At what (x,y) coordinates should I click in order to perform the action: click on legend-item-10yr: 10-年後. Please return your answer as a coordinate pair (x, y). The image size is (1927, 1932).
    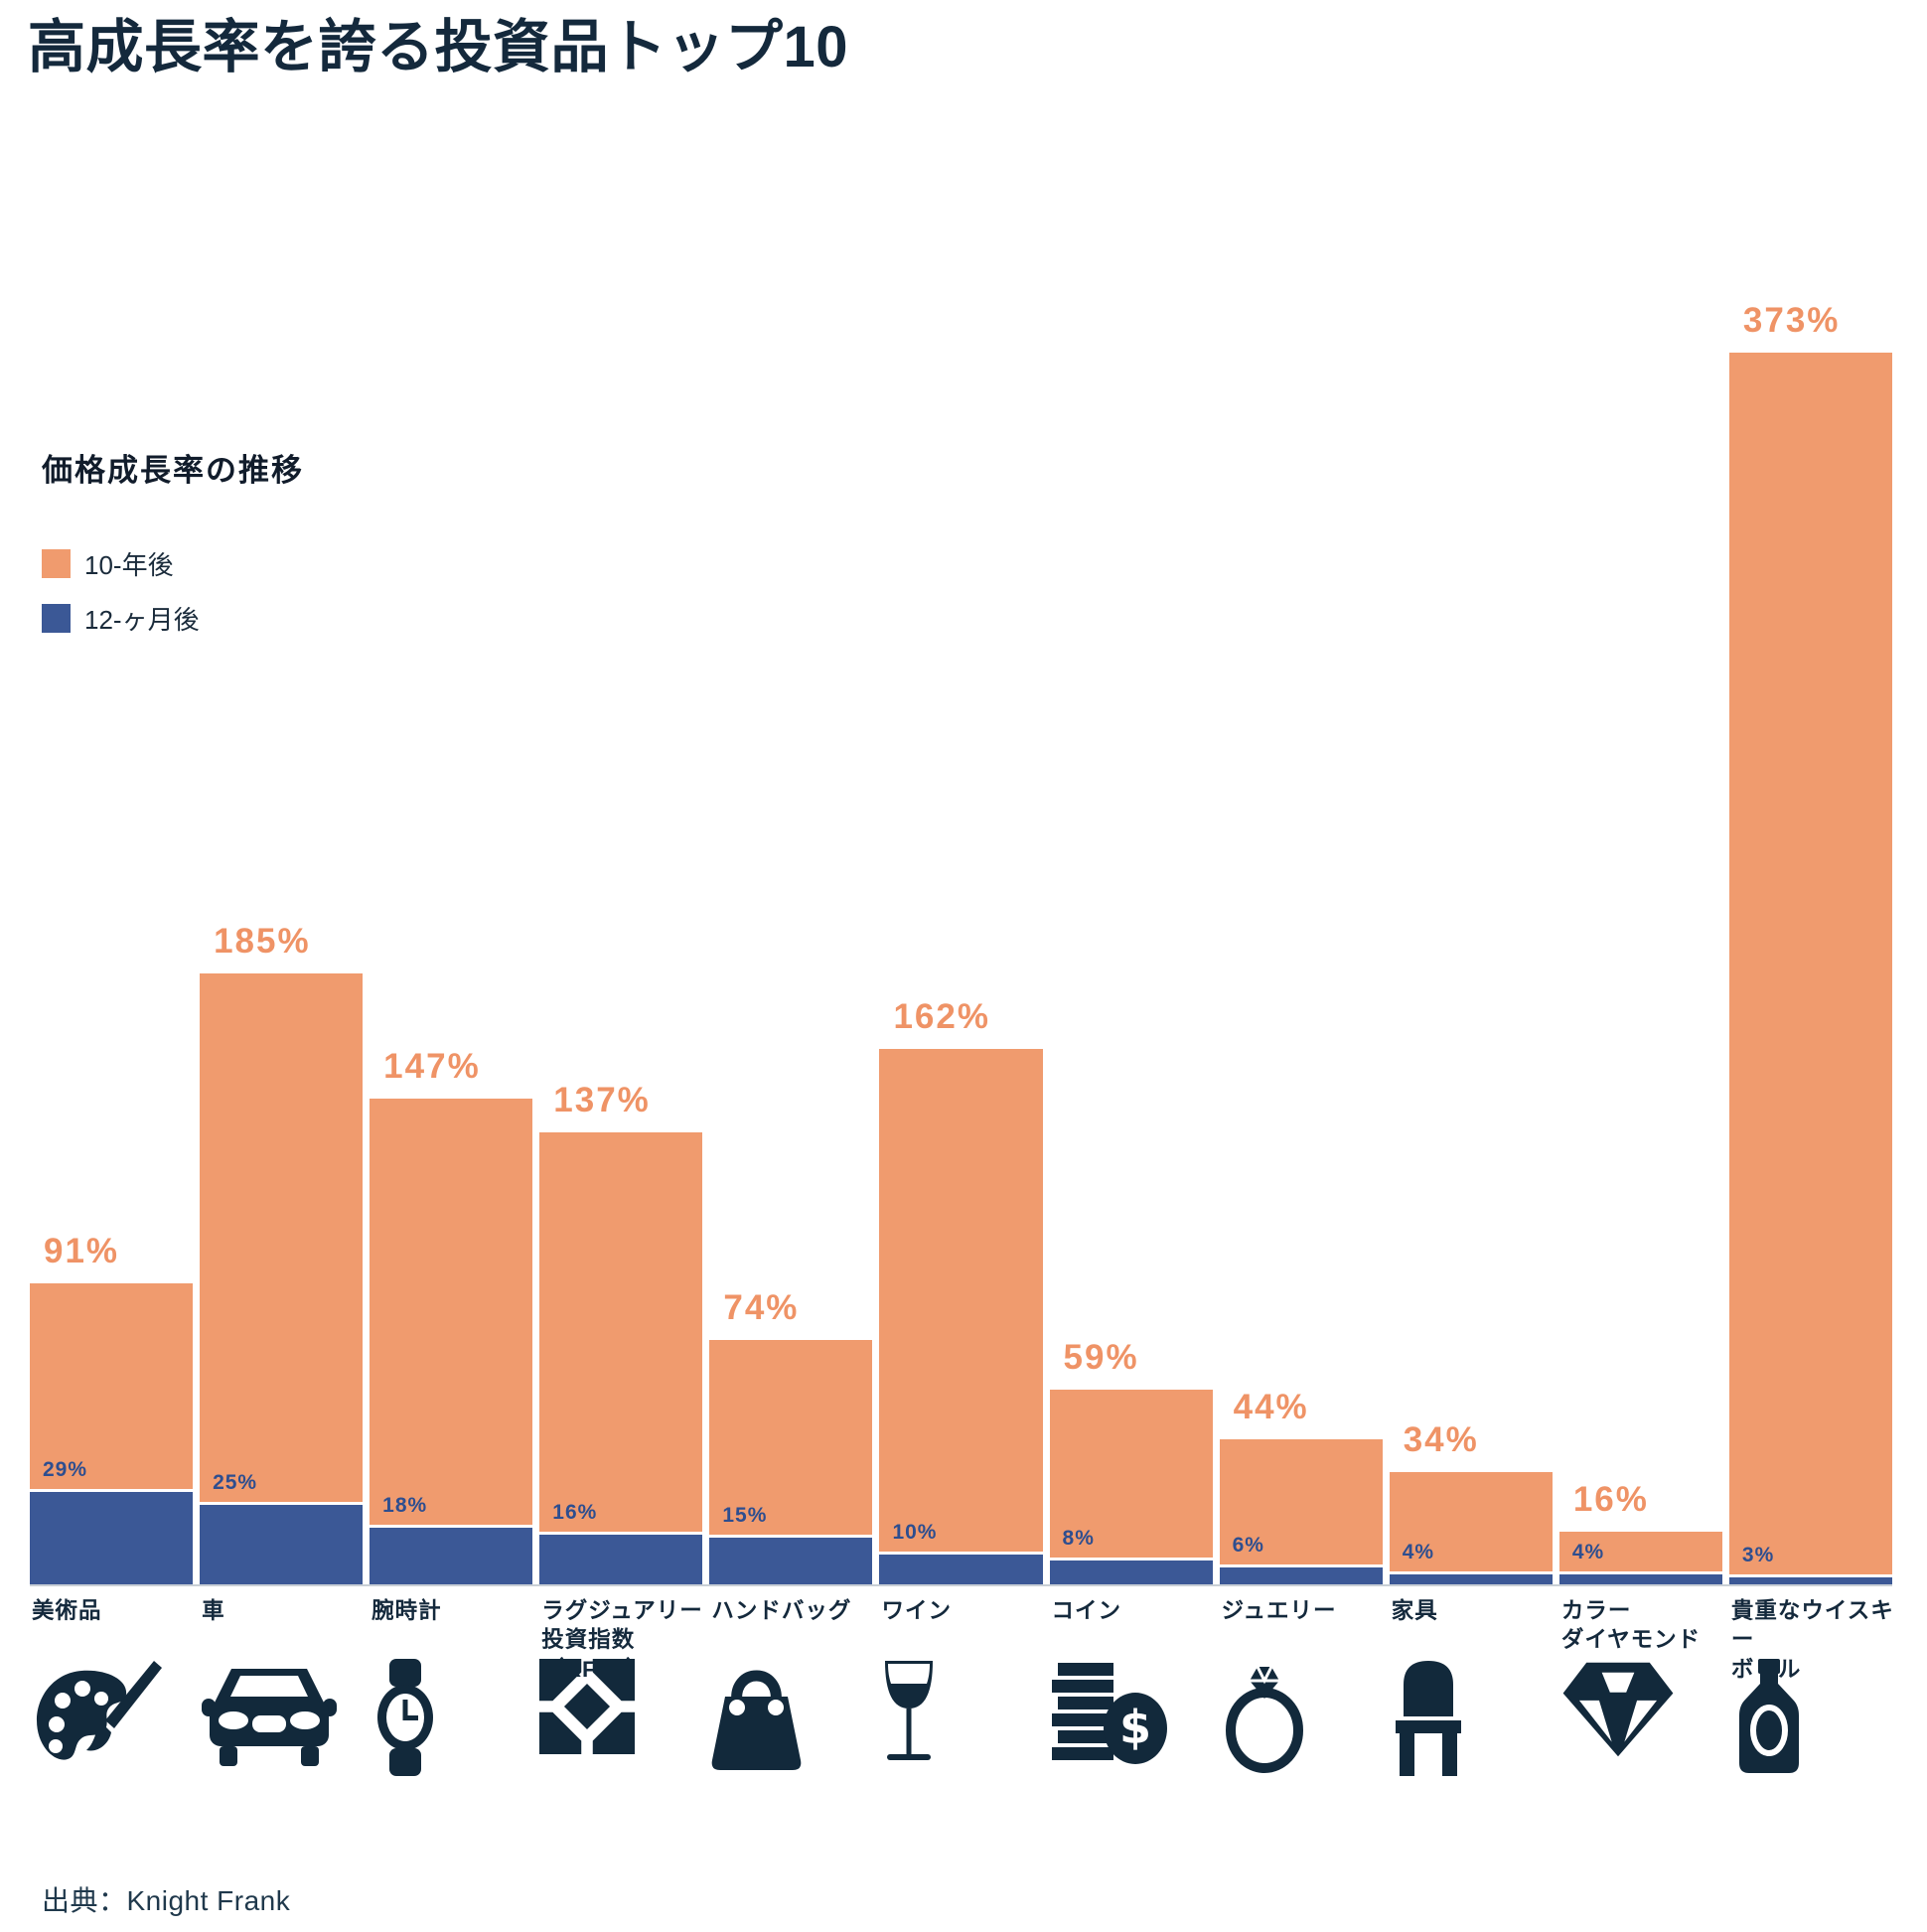
    Looking at the image, I should click on (173, 563).